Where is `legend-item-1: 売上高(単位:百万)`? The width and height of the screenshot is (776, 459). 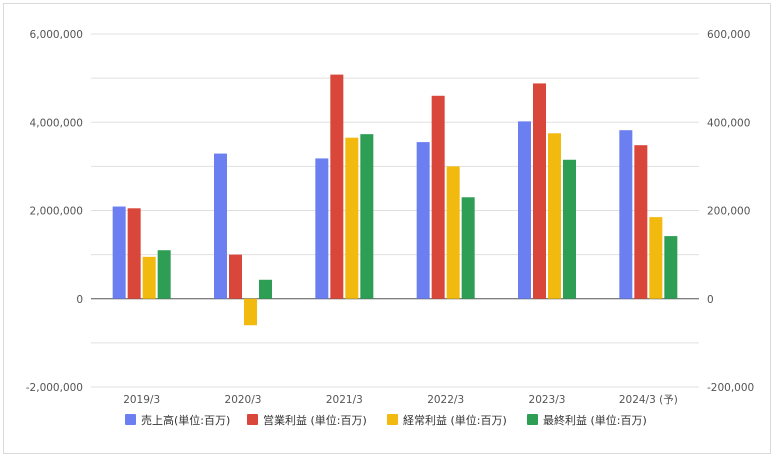
legend-item-1: 売上高(単位:百万) is located at coordinates (177, 420).